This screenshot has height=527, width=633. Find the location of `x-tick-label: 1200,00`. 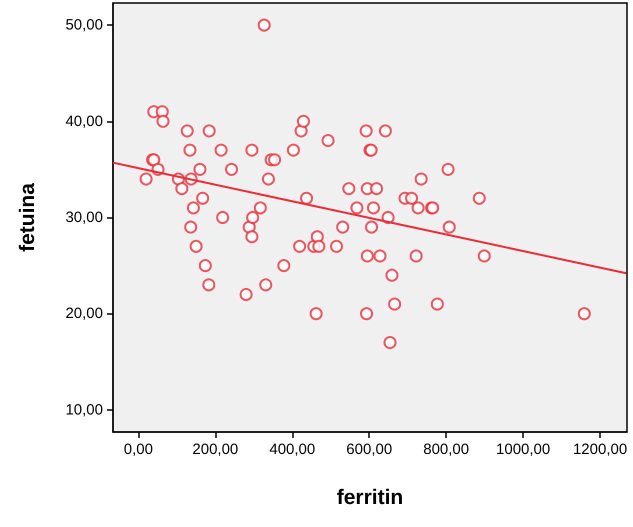

x-tick-label: 1200,00 is located at coordinates (600, 449).